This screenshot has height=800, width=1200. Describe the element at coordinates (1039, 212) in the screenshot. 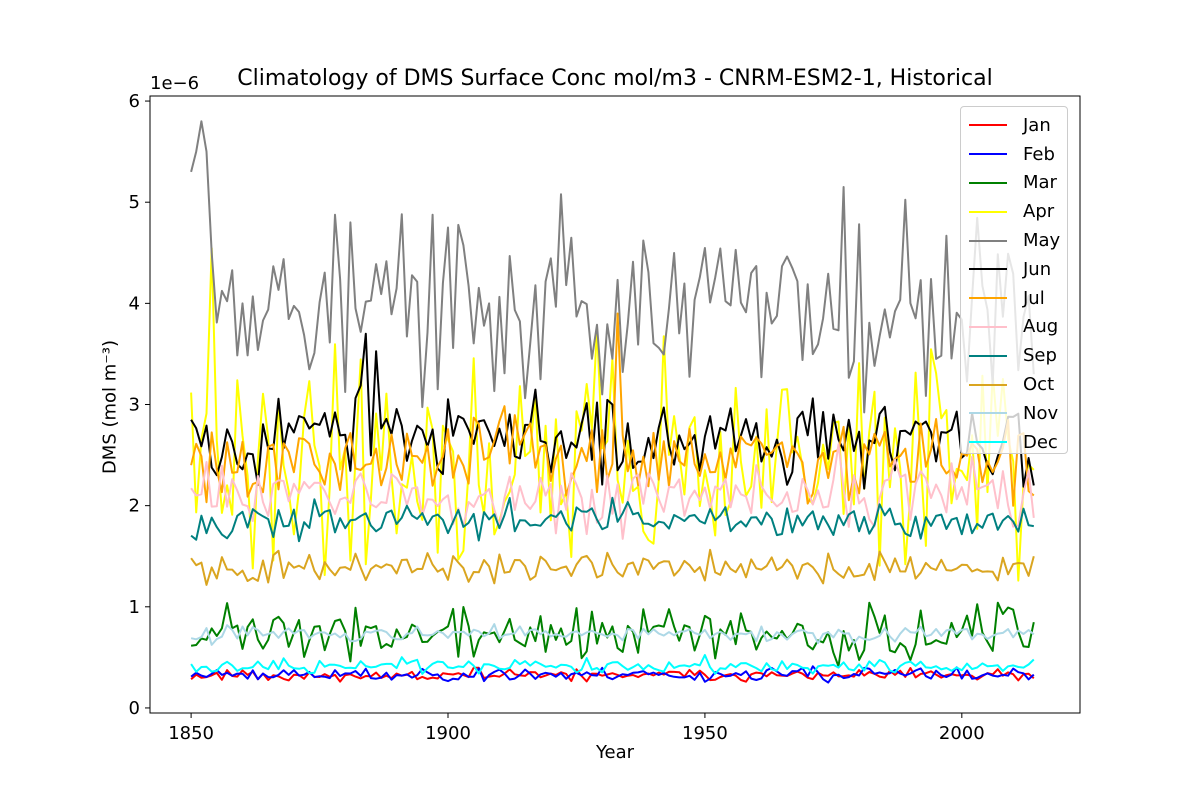

I see `legend-label: Apr` at that location.